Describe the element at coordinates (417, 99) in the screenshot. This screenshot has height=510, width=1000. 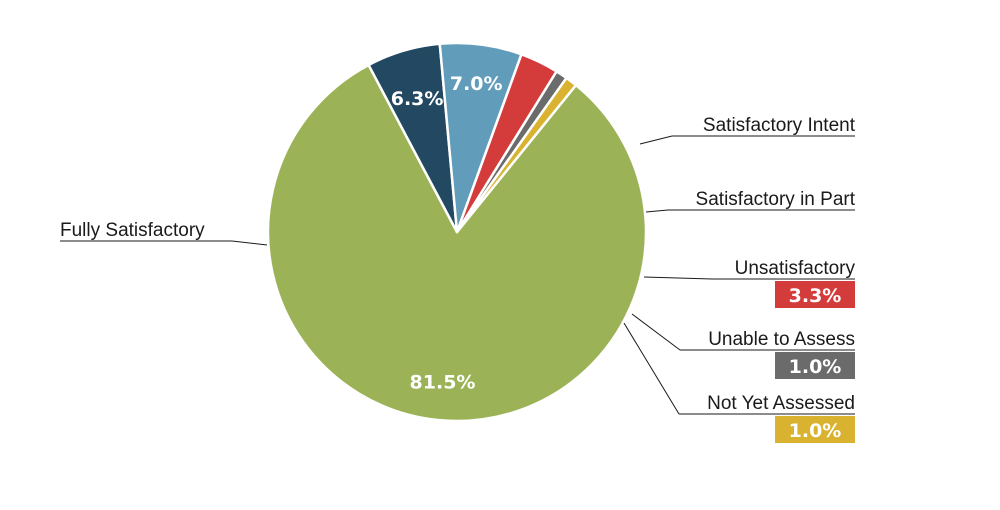
I see `slice-value-satisfactory-intent: 6.3%` at that location.